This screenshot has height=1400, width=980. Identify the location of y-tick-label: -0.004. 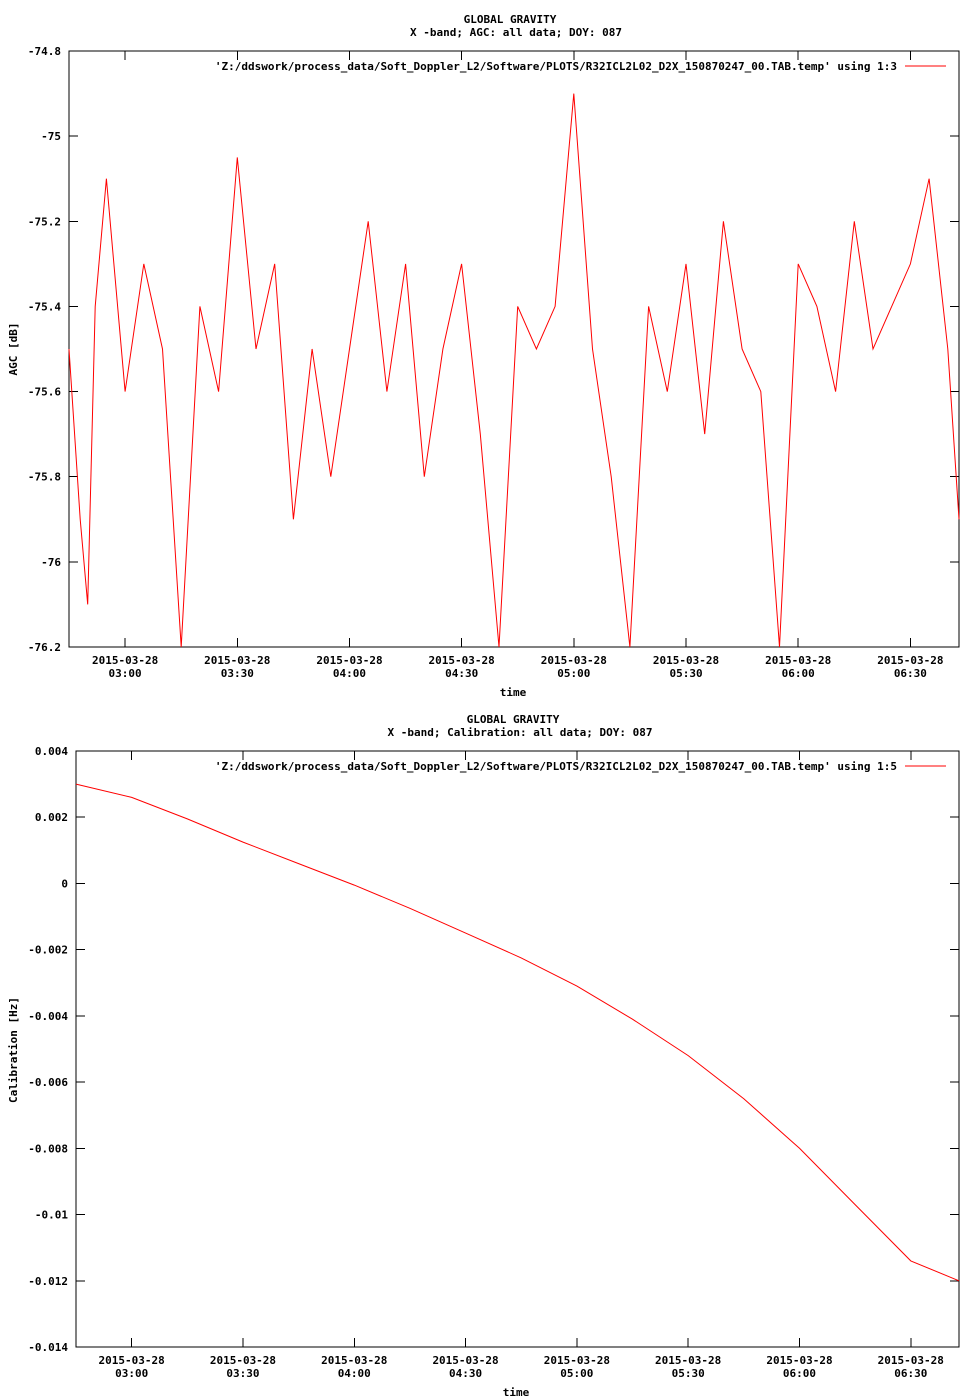
(48, 1016).